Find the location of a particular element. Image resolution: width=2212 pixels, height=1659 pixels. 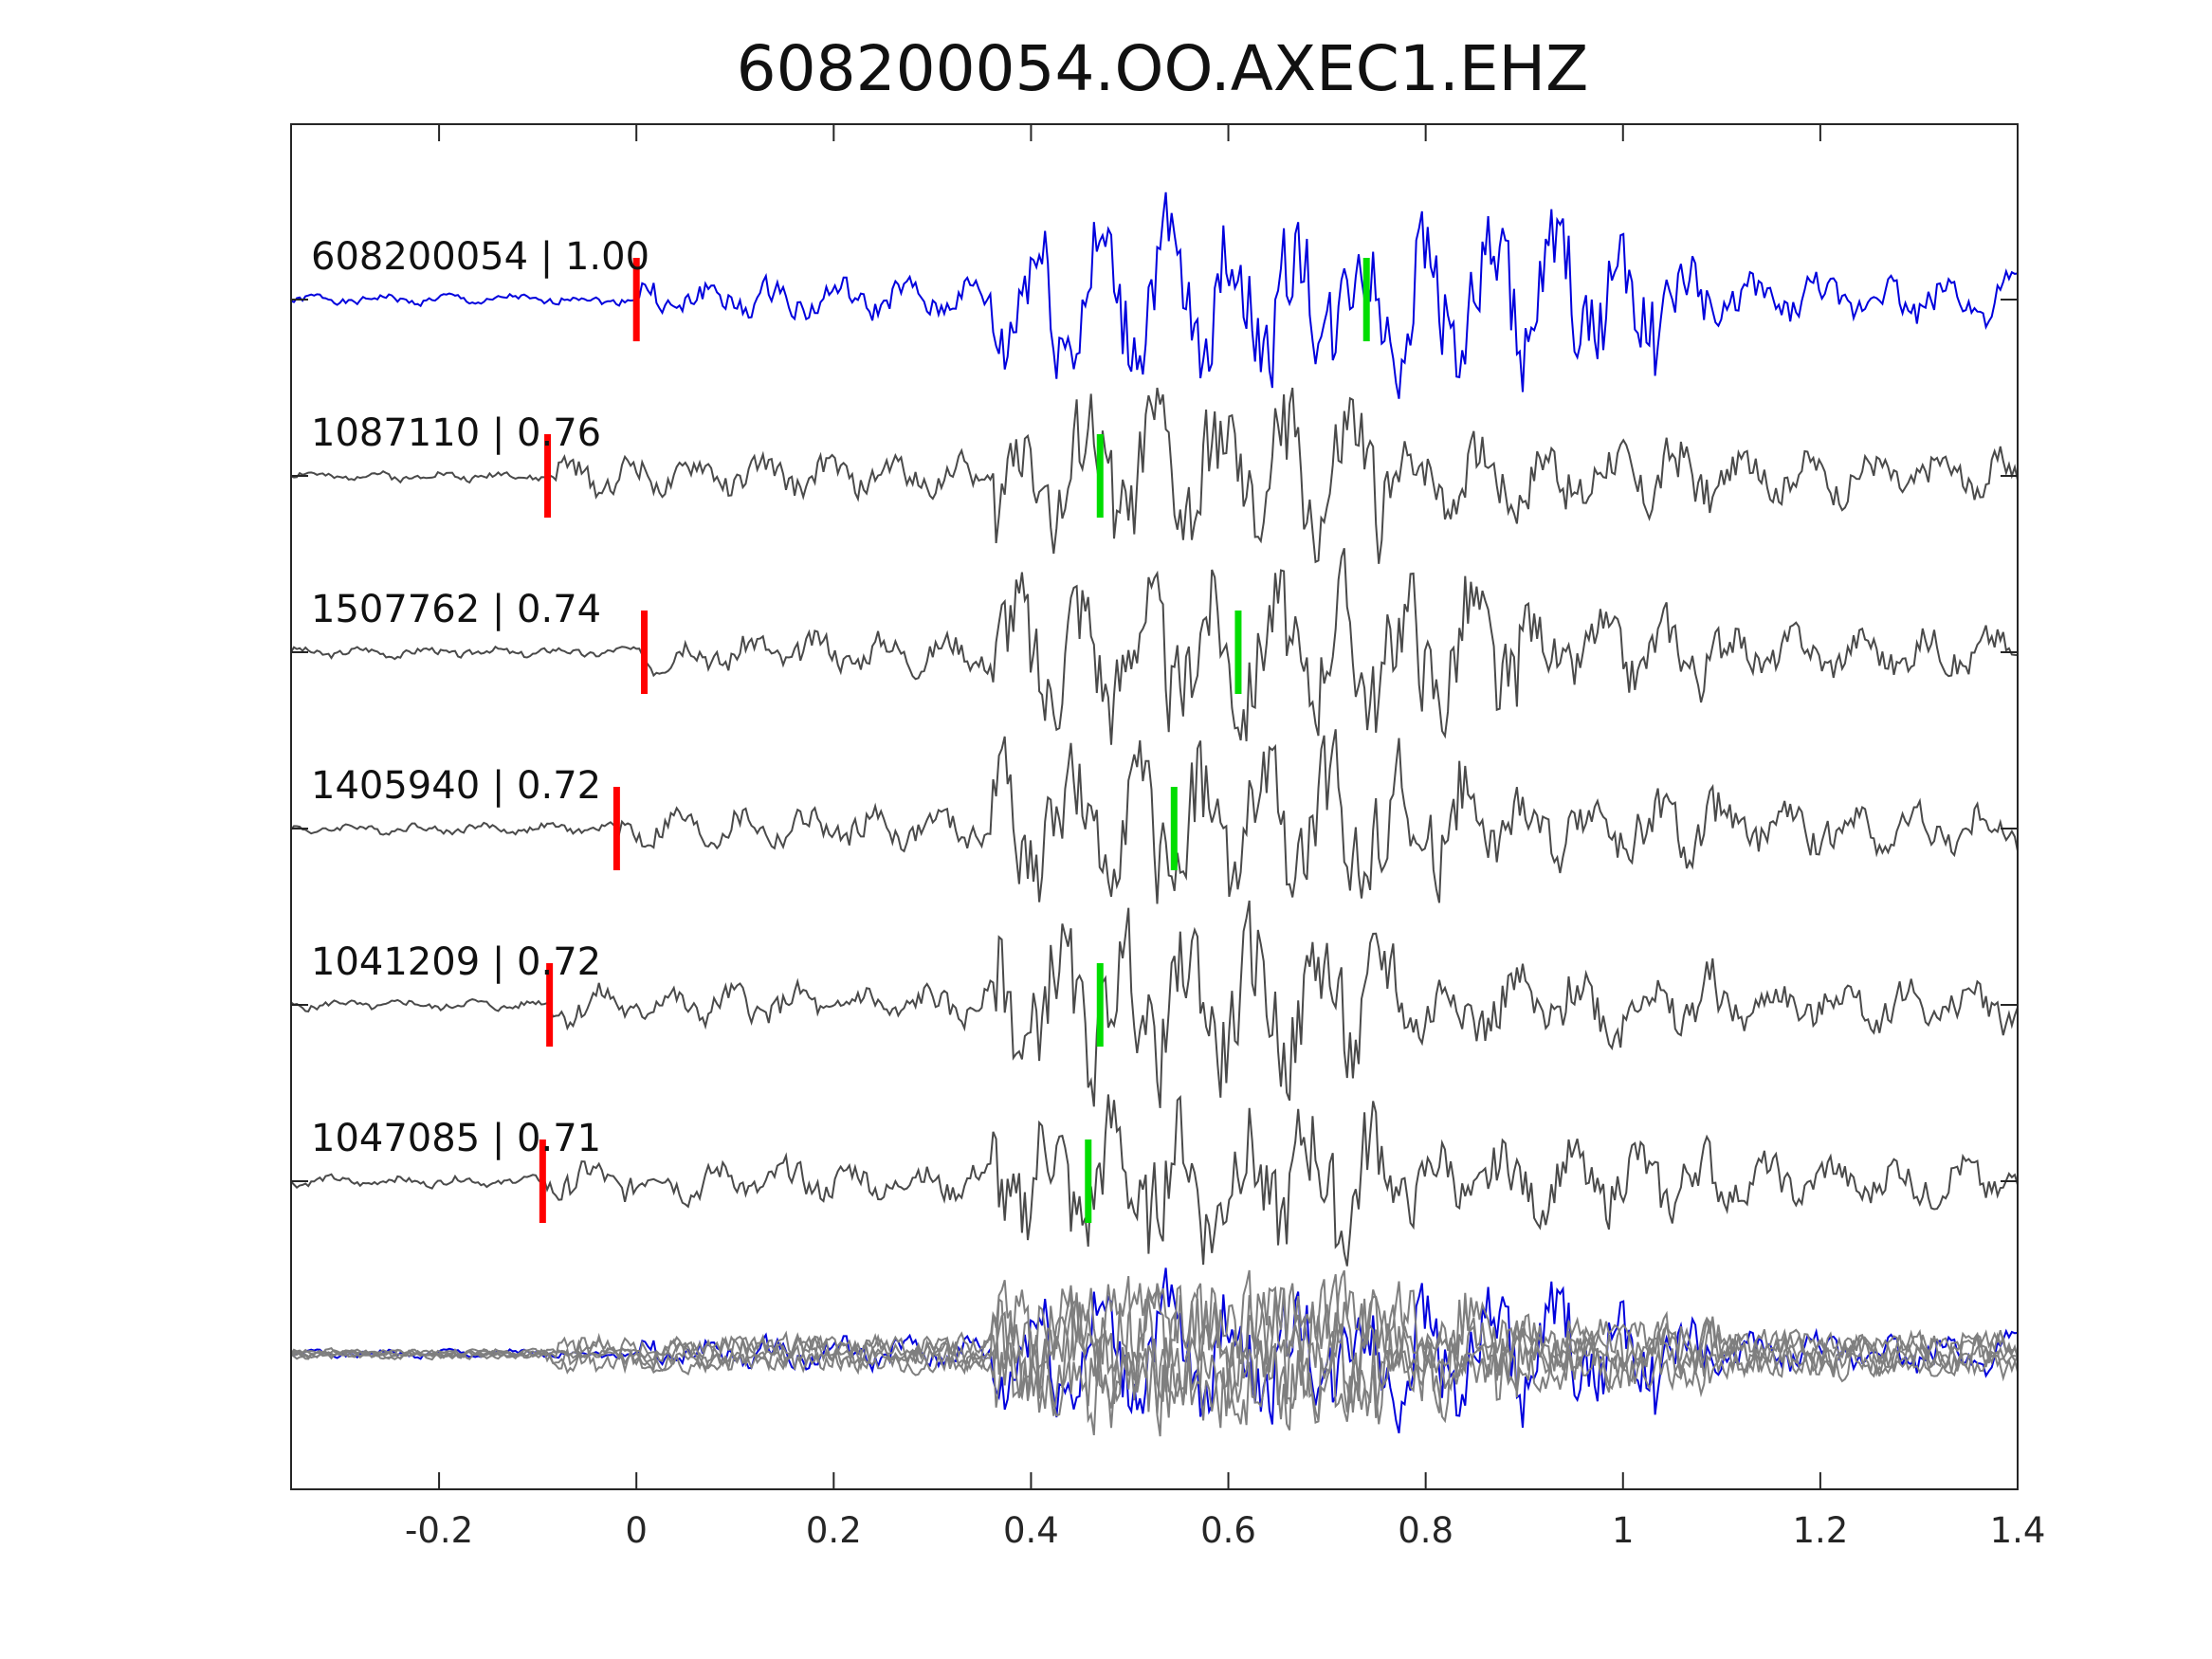

x-tick-label: 0.6 is located at coordinates (1228, 1530).